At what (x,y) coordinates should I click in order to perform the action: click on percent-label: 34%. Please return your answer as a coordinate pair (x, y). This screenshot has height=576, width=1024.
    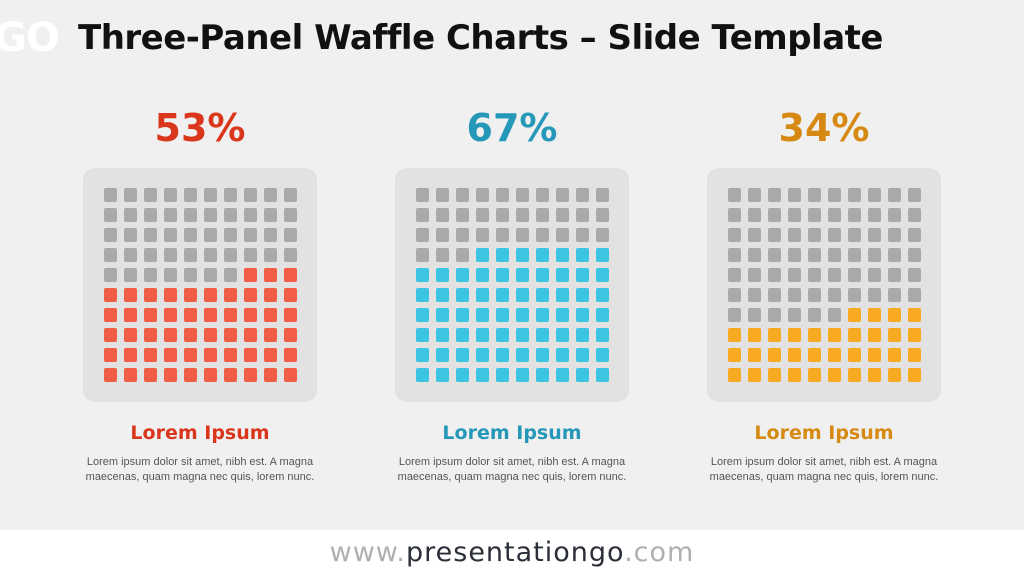
    Looking at the image, I should click on (824, 128).